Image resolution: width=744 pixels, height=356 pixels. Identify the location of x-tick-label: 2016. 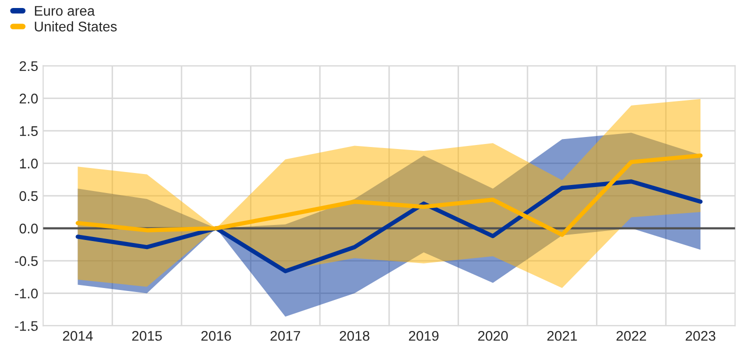
(216, 335).